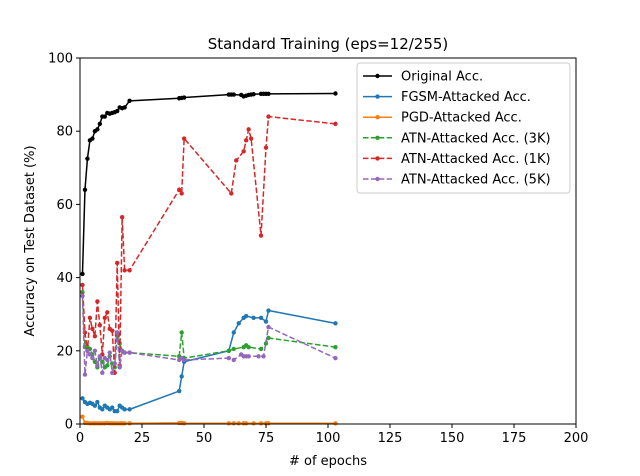  I want to click on y-axis-label: Accuracy on Test Dataset (%), so click(30, 240).